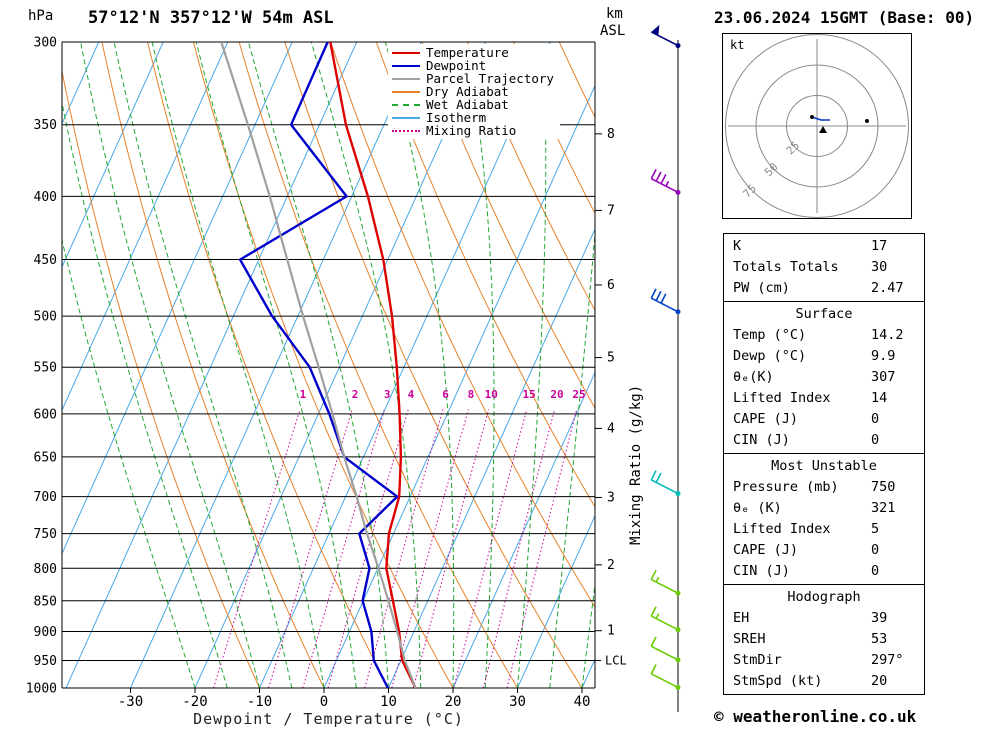 This screenshot has width=1000, height=733. I want to click on stats-value: 0, so click(875, 419).